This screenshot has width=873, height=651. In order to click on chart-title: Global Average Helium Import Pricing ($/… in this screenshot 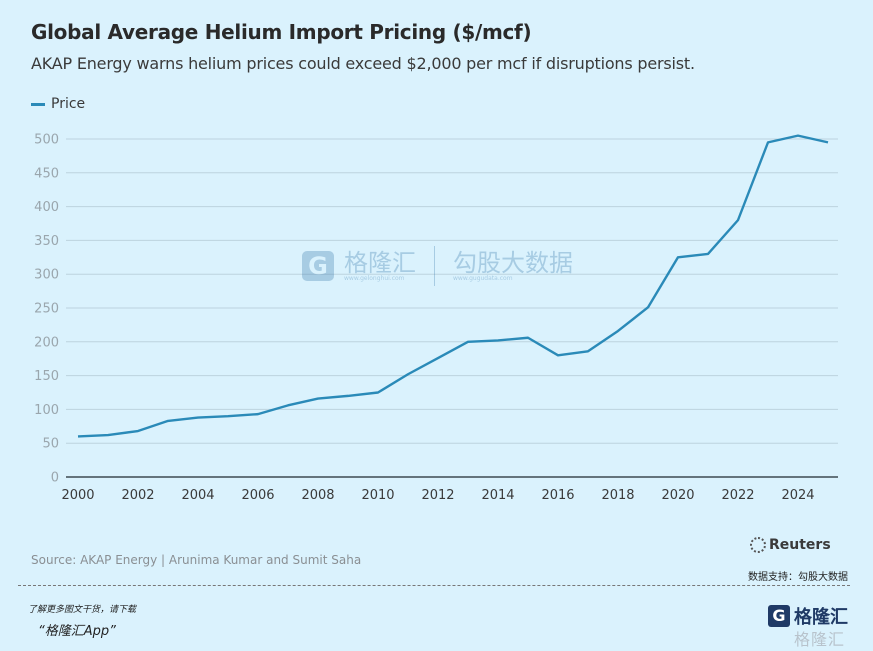, I will do `click(281, 32)`.